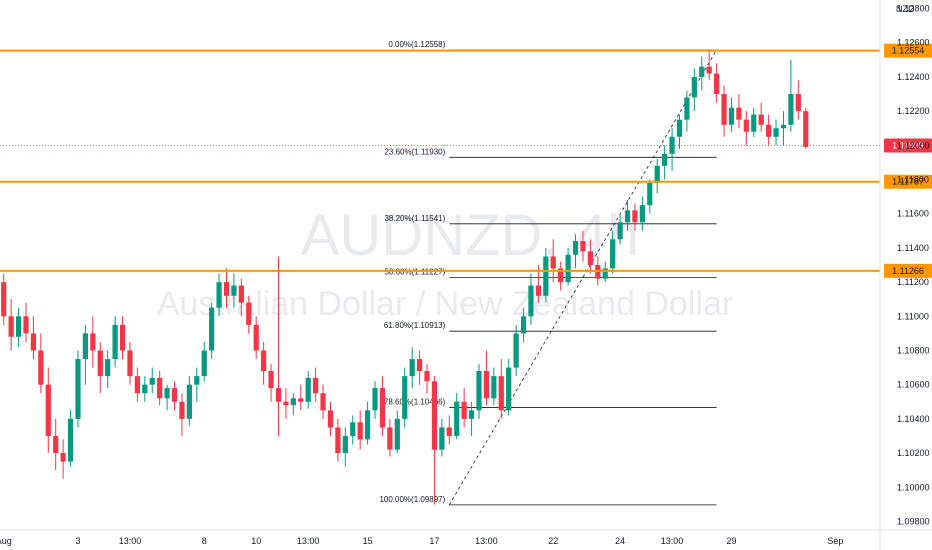  I want to click on x-tick-label: Sep, so click(835, 541).